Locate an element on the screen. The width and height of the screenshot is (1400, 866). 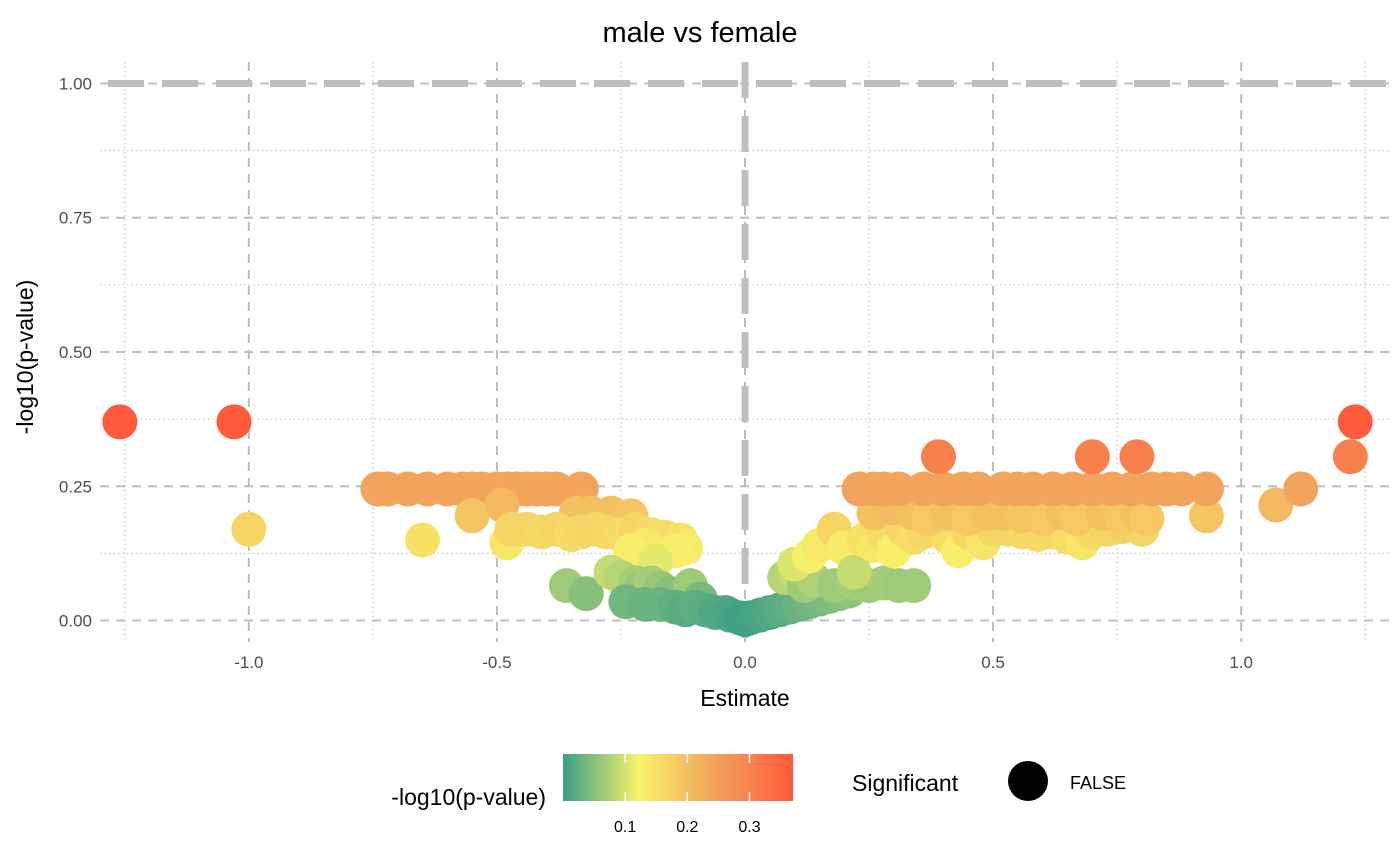
y-tick-label: 0.75 is located at coordinates (75, 218).